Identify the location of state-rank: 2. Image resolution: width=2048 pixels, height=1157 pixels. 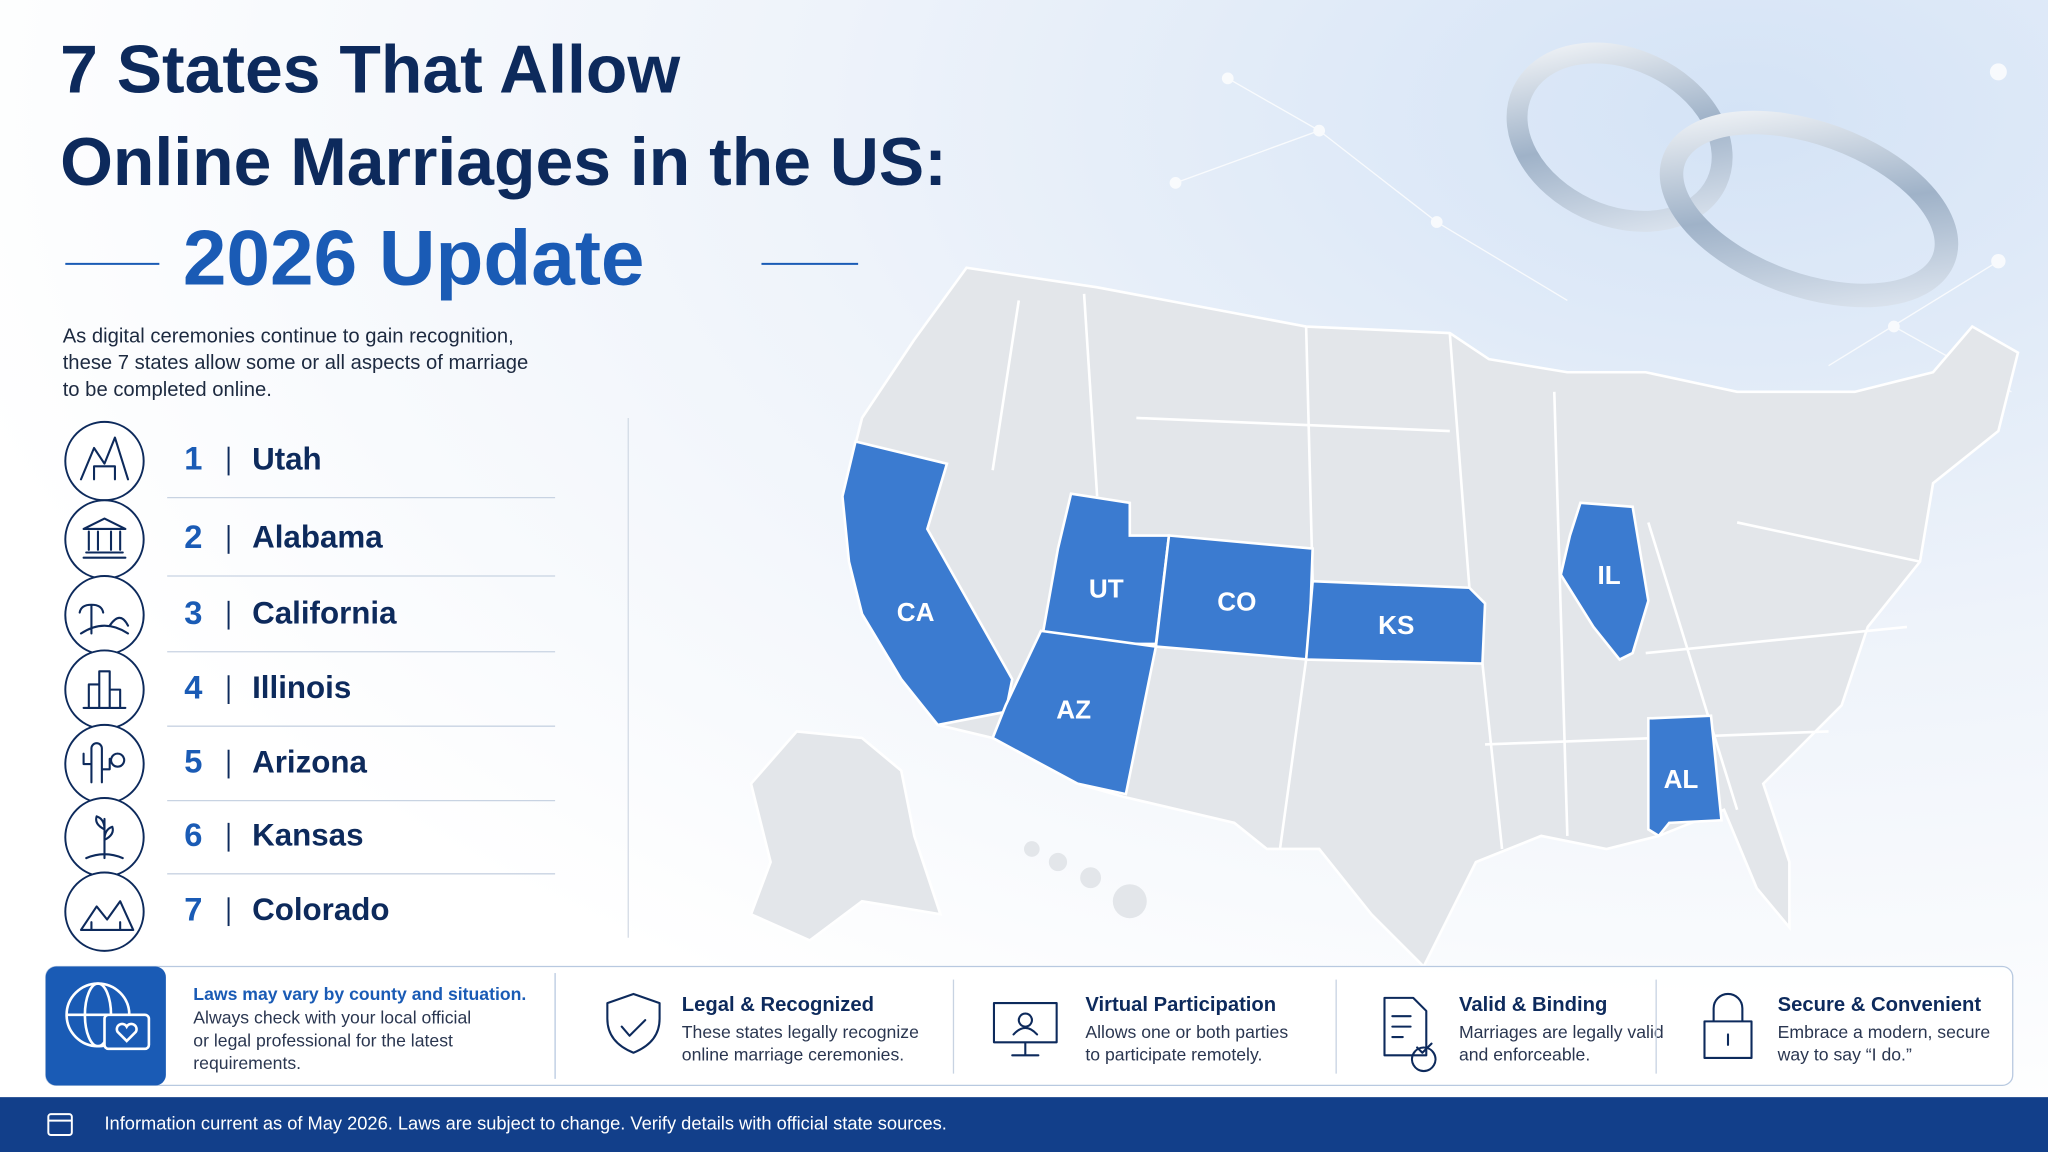
(193, 536).